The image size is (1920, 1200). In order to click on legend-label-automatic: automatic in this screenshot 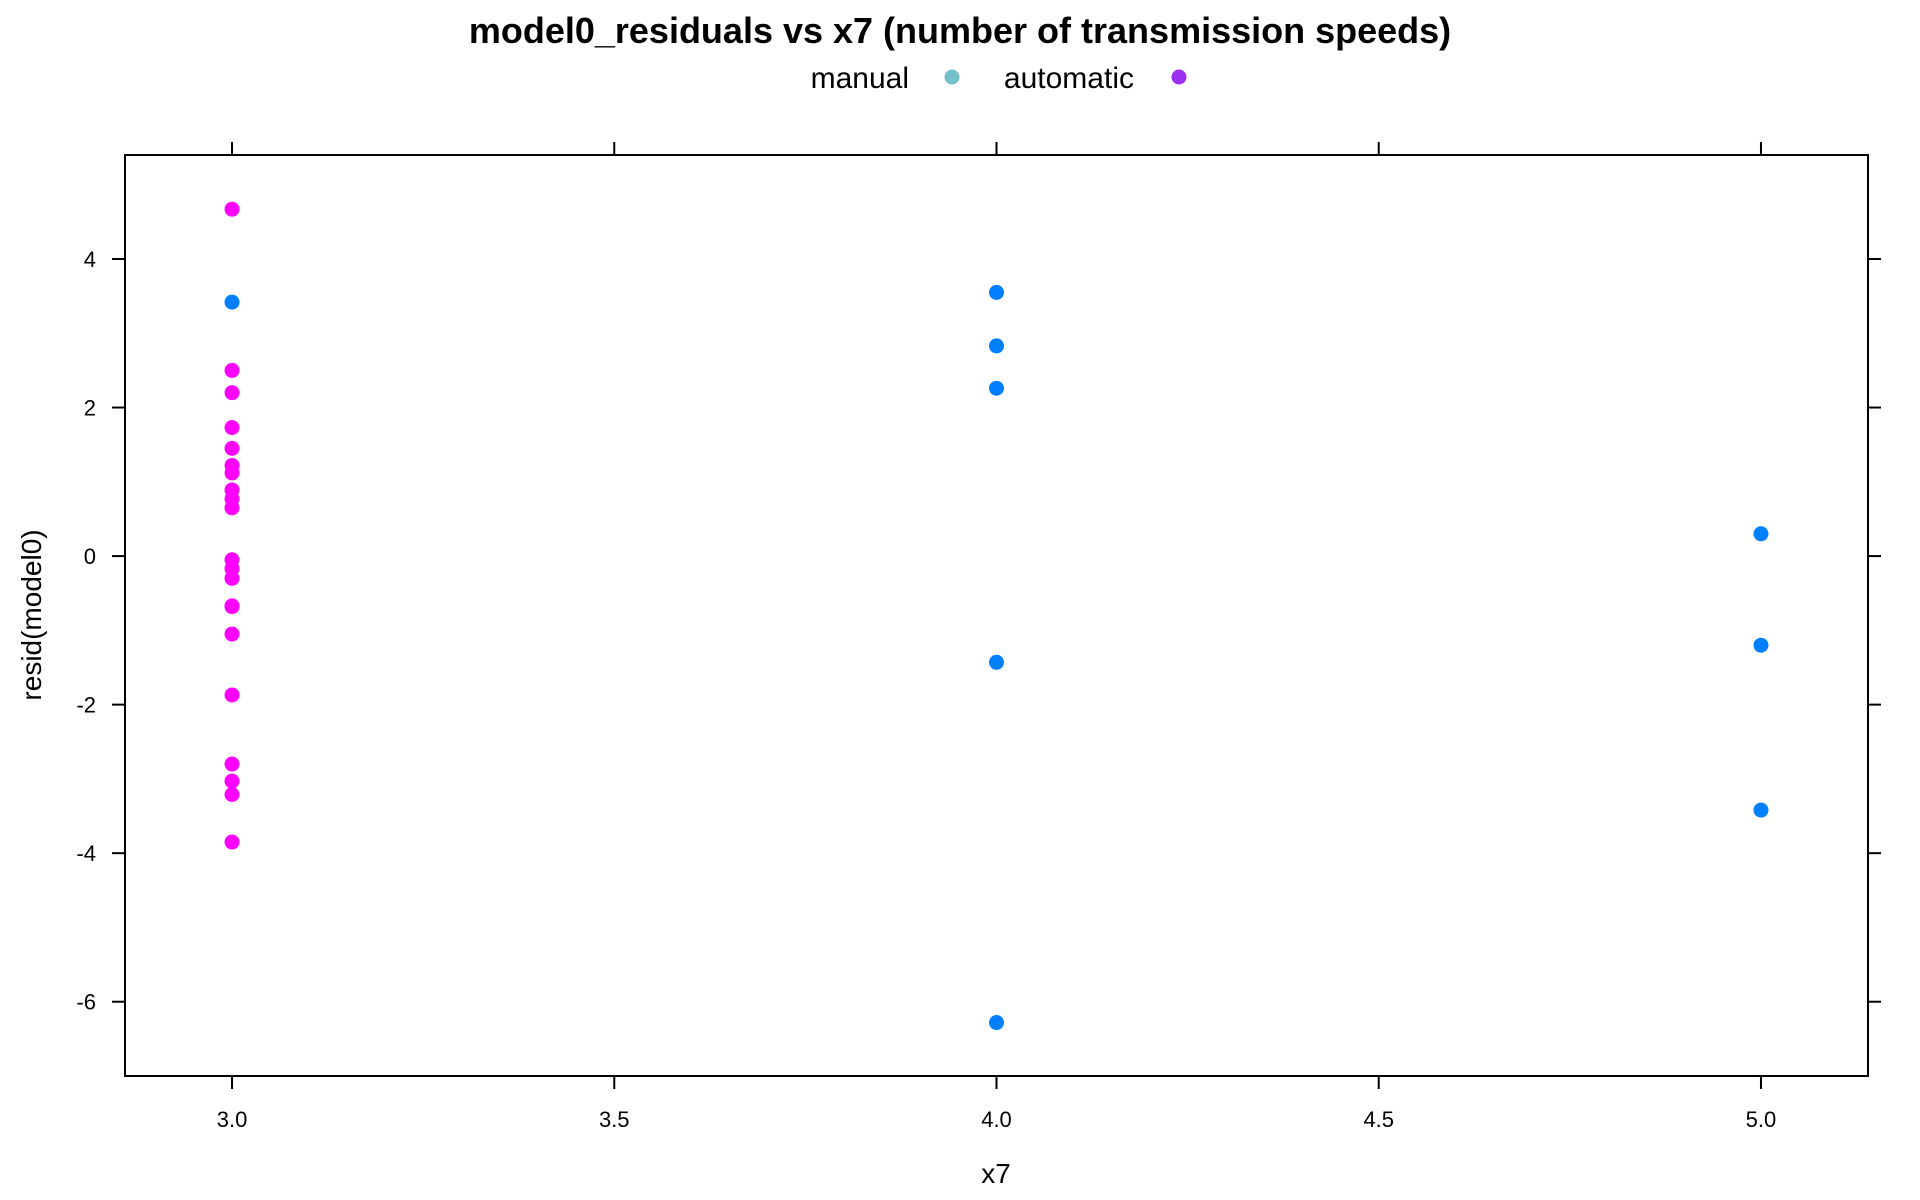, I will do `click(1069, 78)`.